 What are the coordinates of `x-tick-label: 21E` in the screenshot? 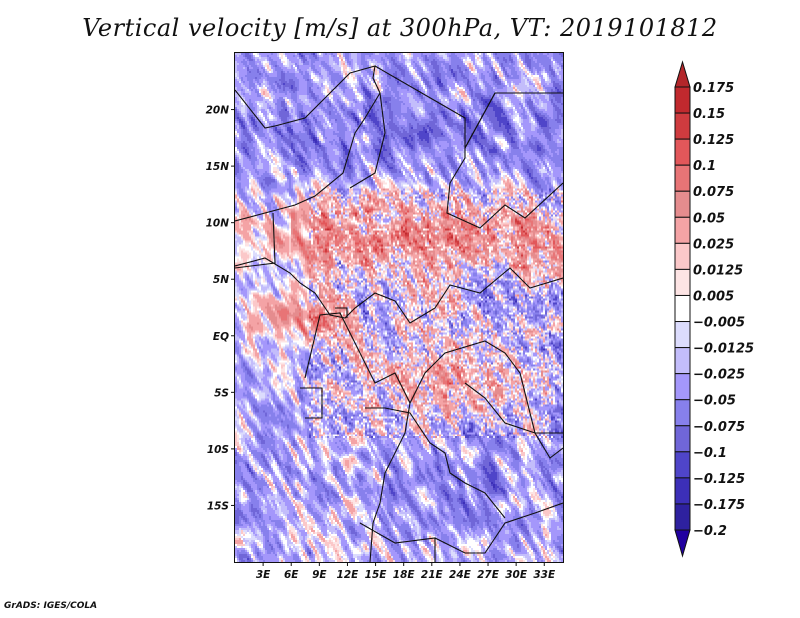 It's located at (432, 575).